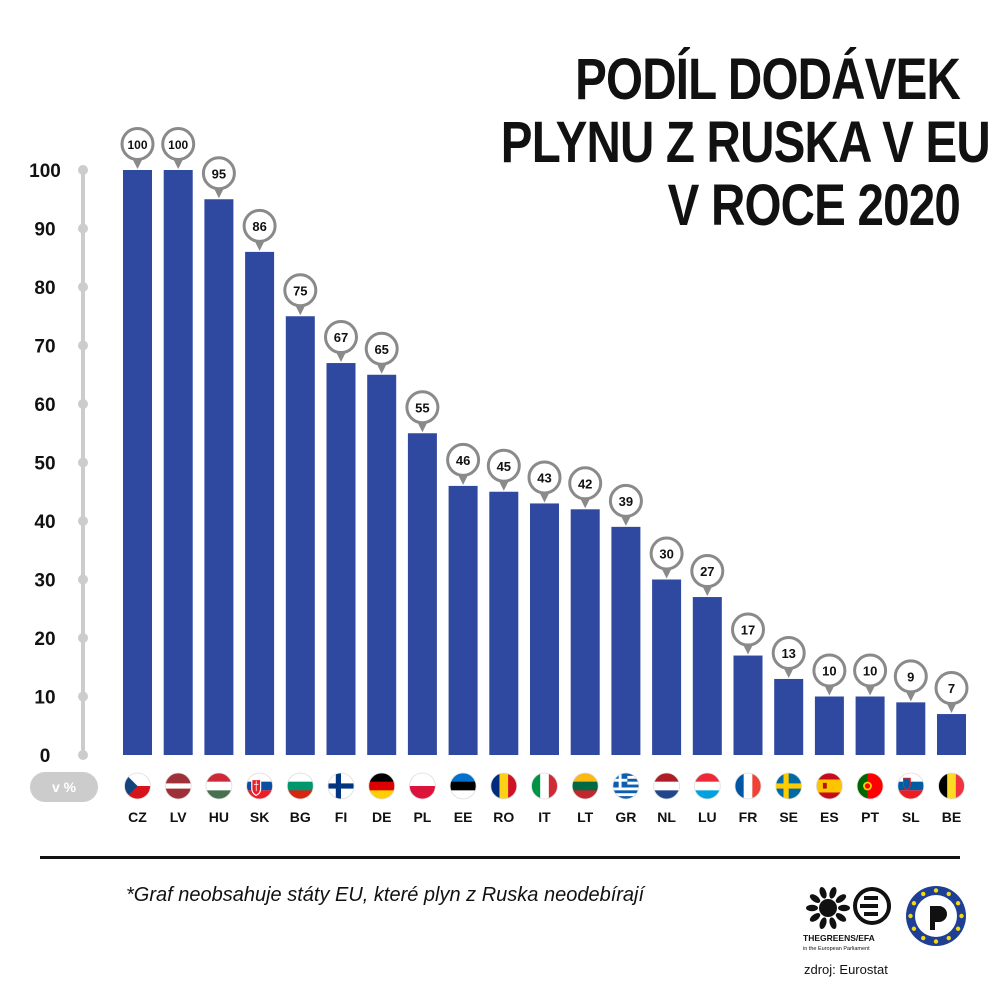 Image resolution: width=1000 pixels, height=1000 pixels. I want to click on bar-nl, so click(667, 667).